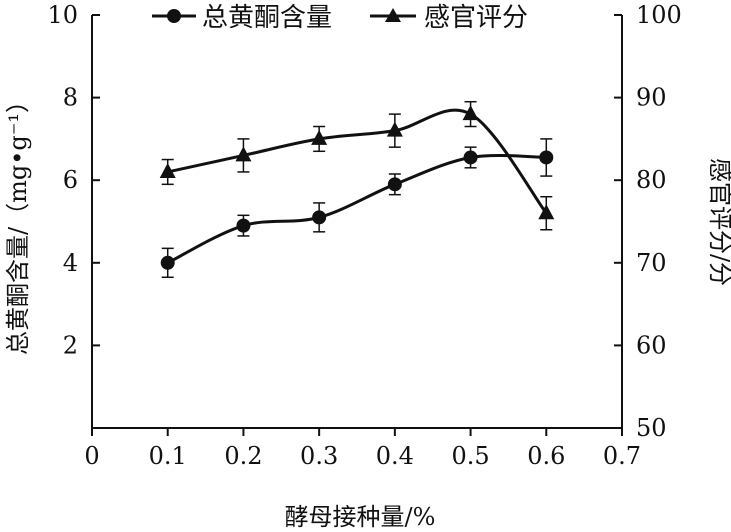 The height and width of the screenshot is (532, 731). What do you see at coordinates (470, 456) in the screenshot?
I see `x-tick-label: 0.5` at bounding box center [470, 456].